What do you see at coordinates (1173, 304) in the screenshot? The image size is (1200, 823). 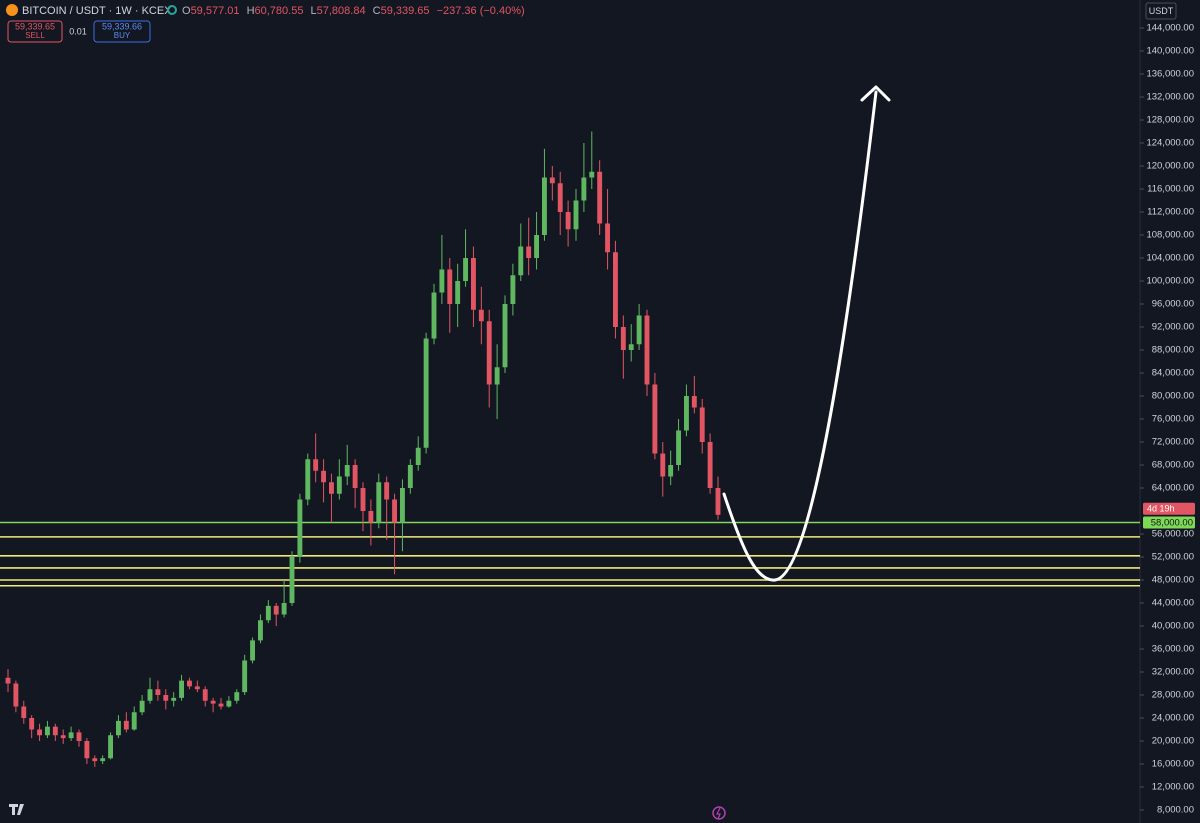 I see `y-tick-label: 96,000.00` at bounding box center [1173, 304].